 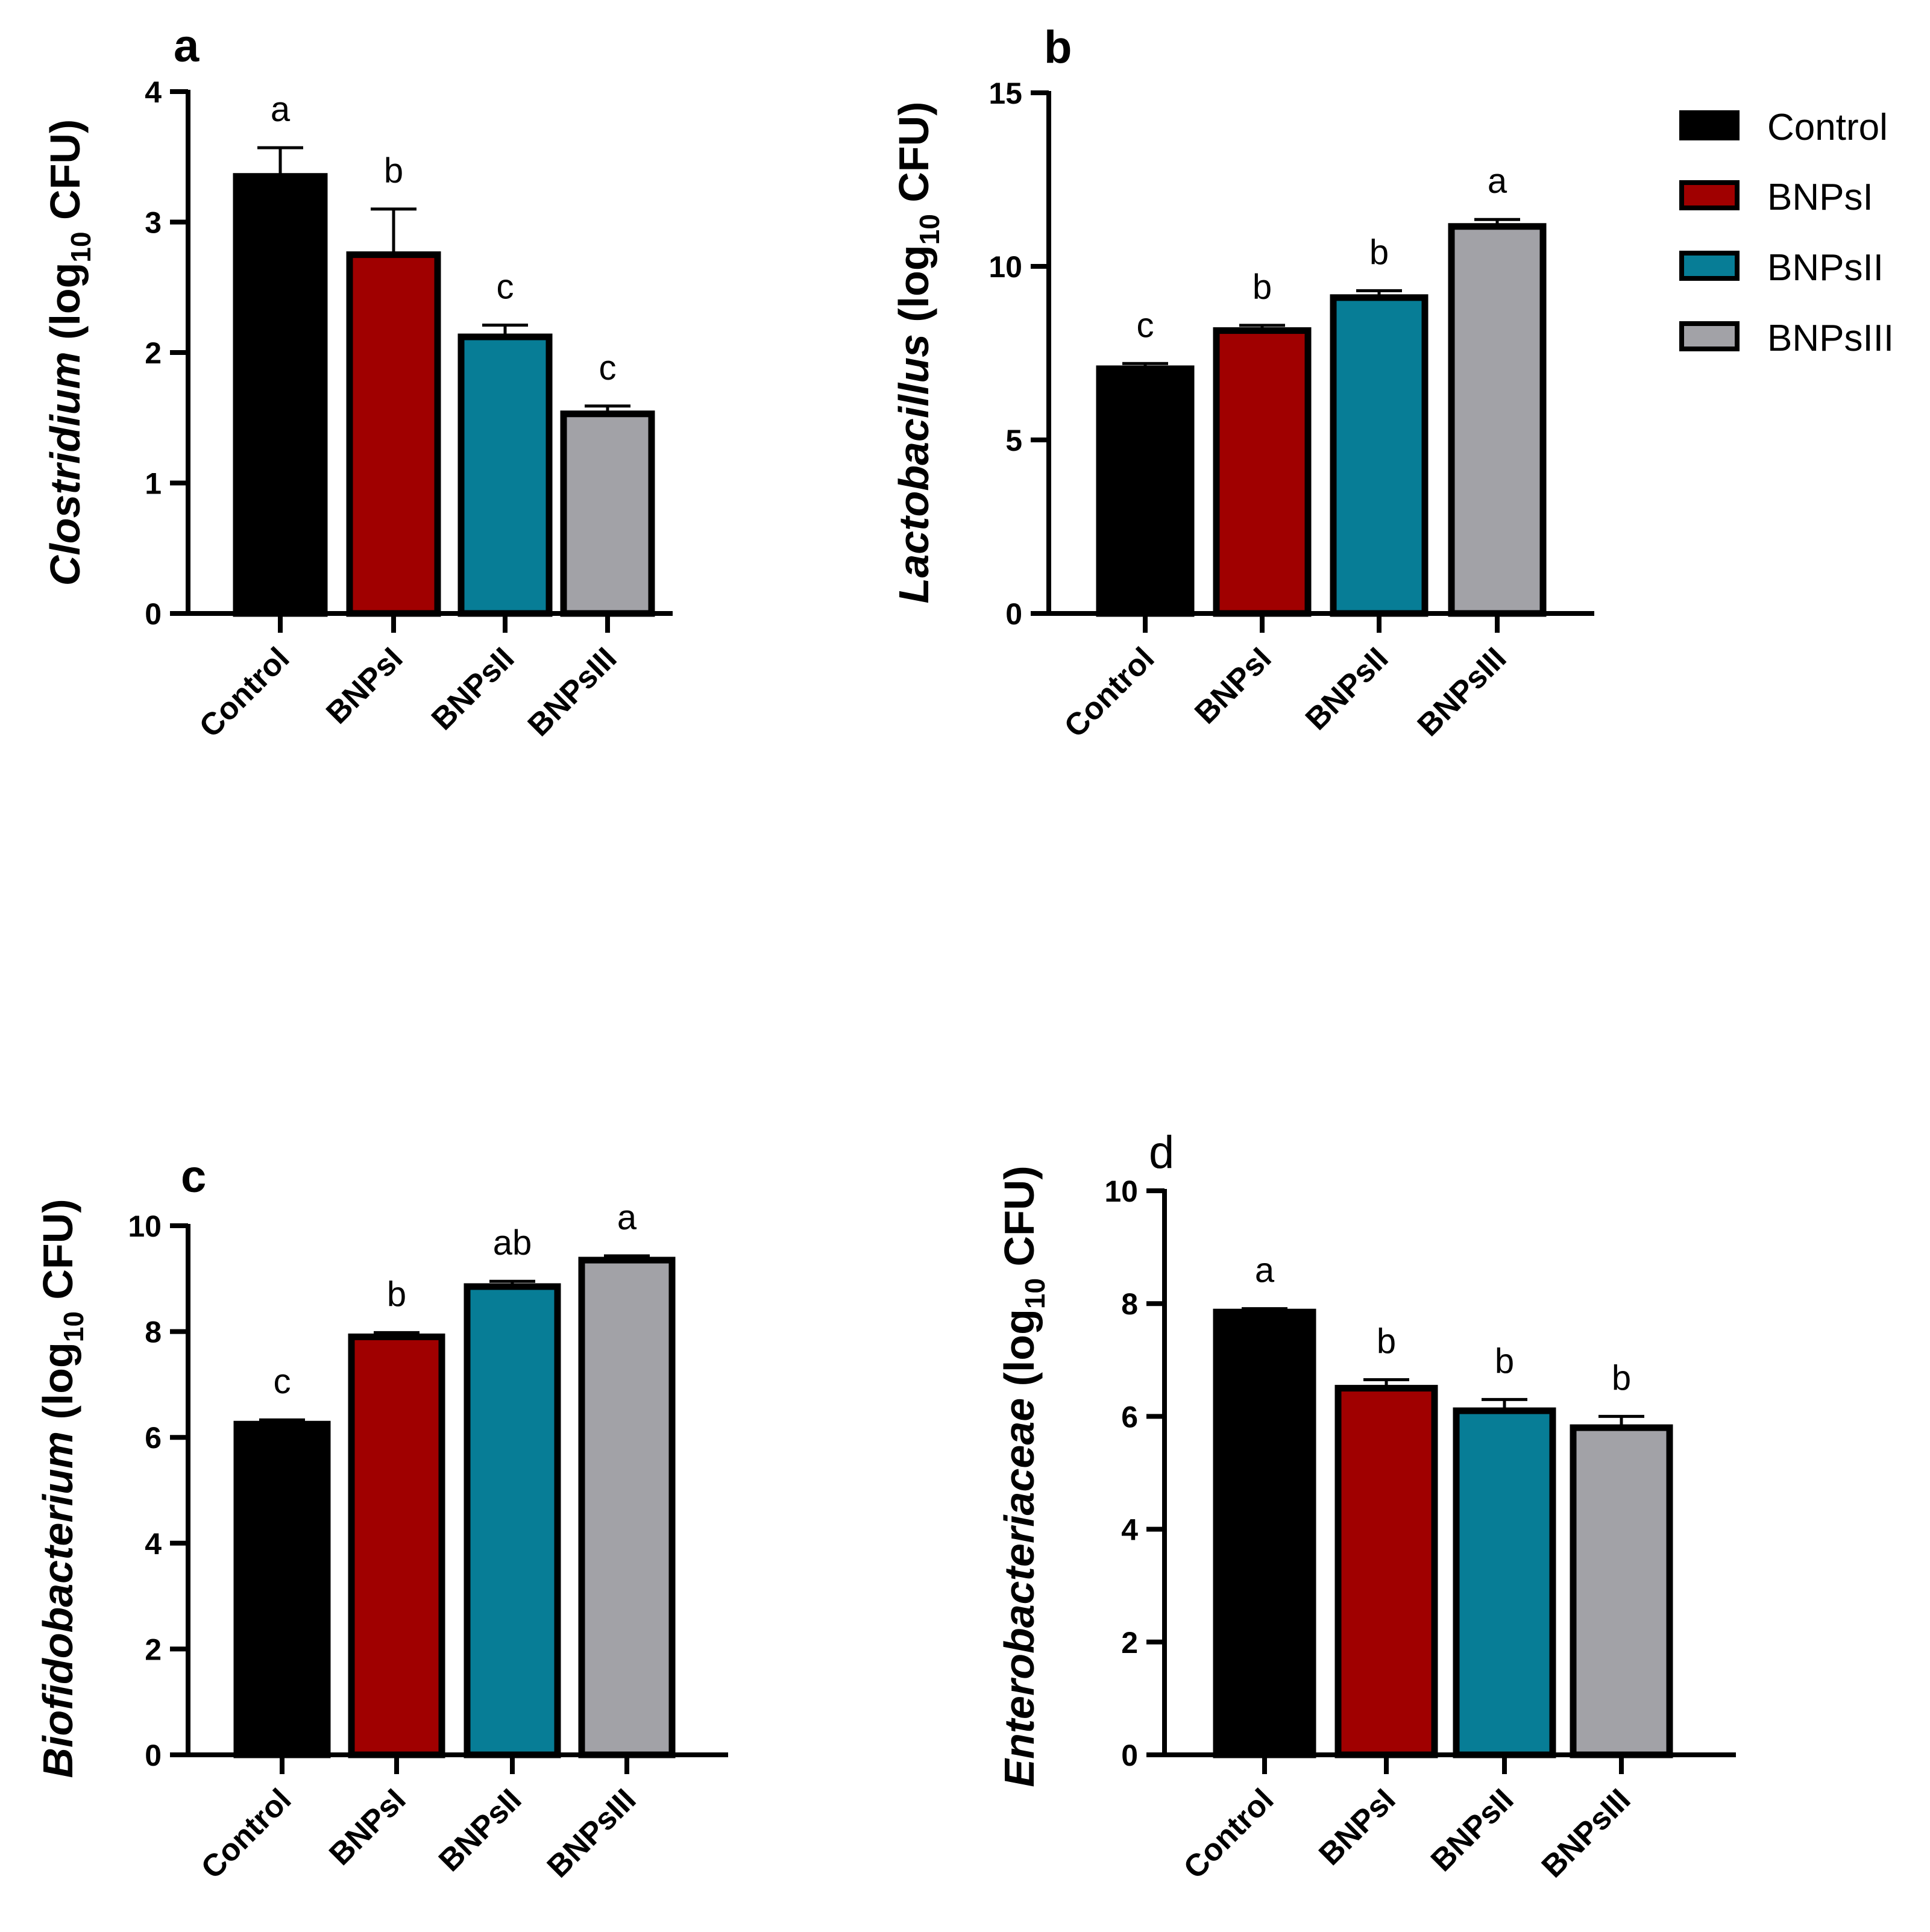 I want to click on legend: Control BNPsI BNPsII BNPsIII, so click(x=1787, y=233).